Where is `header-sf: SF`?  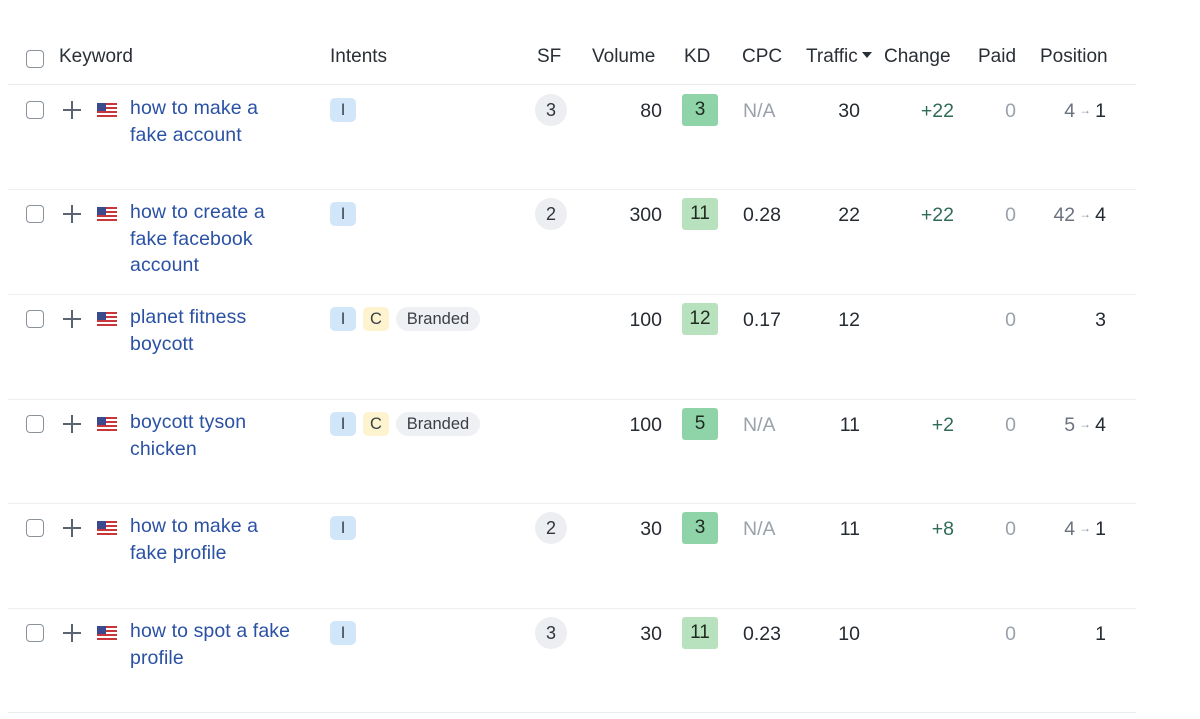
header-sf: SF is located at coordinates (549, 56).